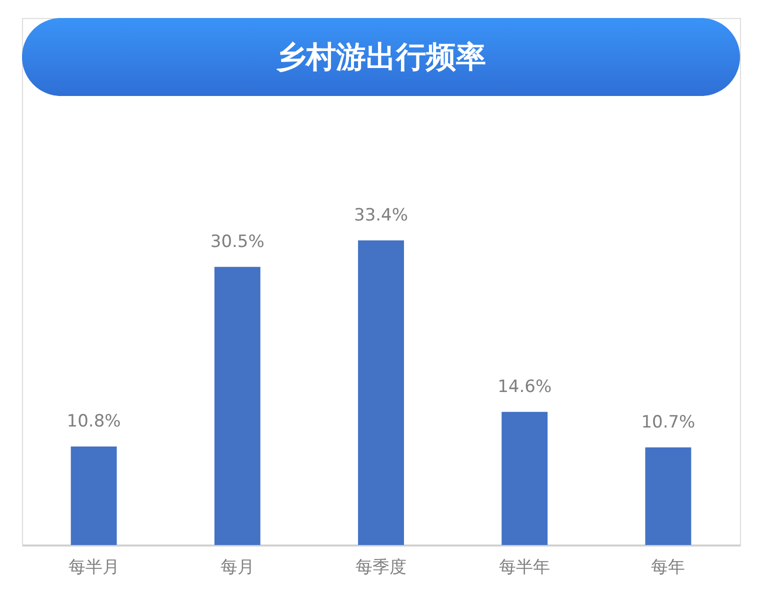 The height and width of the screenshot is (605, 762). I want to click on x-tick-label: 每半月, so click(94, 568).